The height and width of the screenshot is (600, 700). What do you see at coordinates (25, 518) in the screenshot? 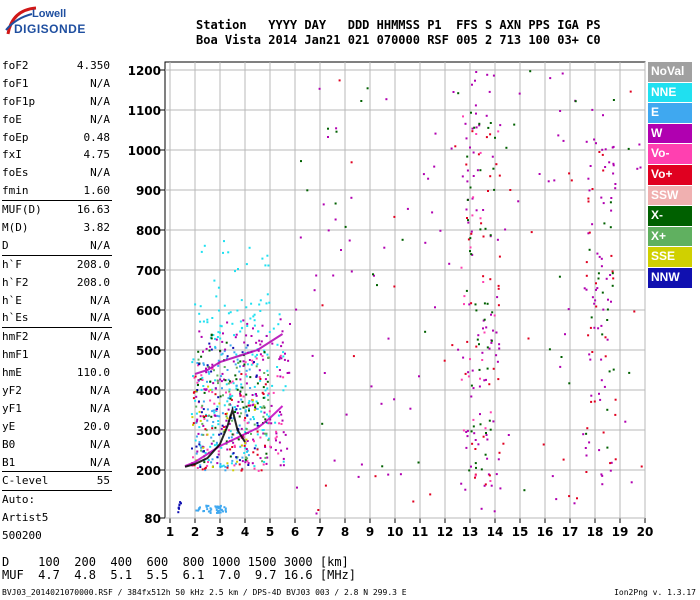
I see `param-label: Artist5` at bounding box center [25, 518].